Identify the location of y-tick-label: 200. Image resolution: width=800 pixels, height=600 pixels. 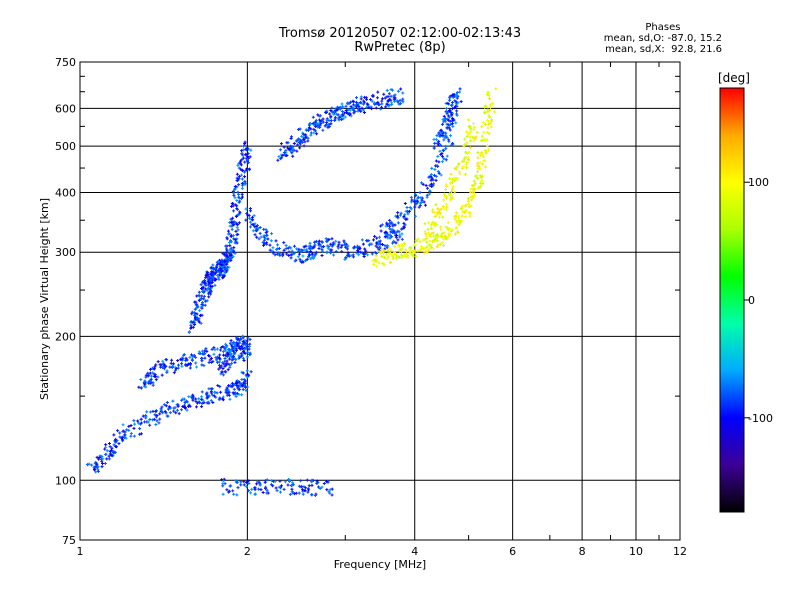
(65, 336).